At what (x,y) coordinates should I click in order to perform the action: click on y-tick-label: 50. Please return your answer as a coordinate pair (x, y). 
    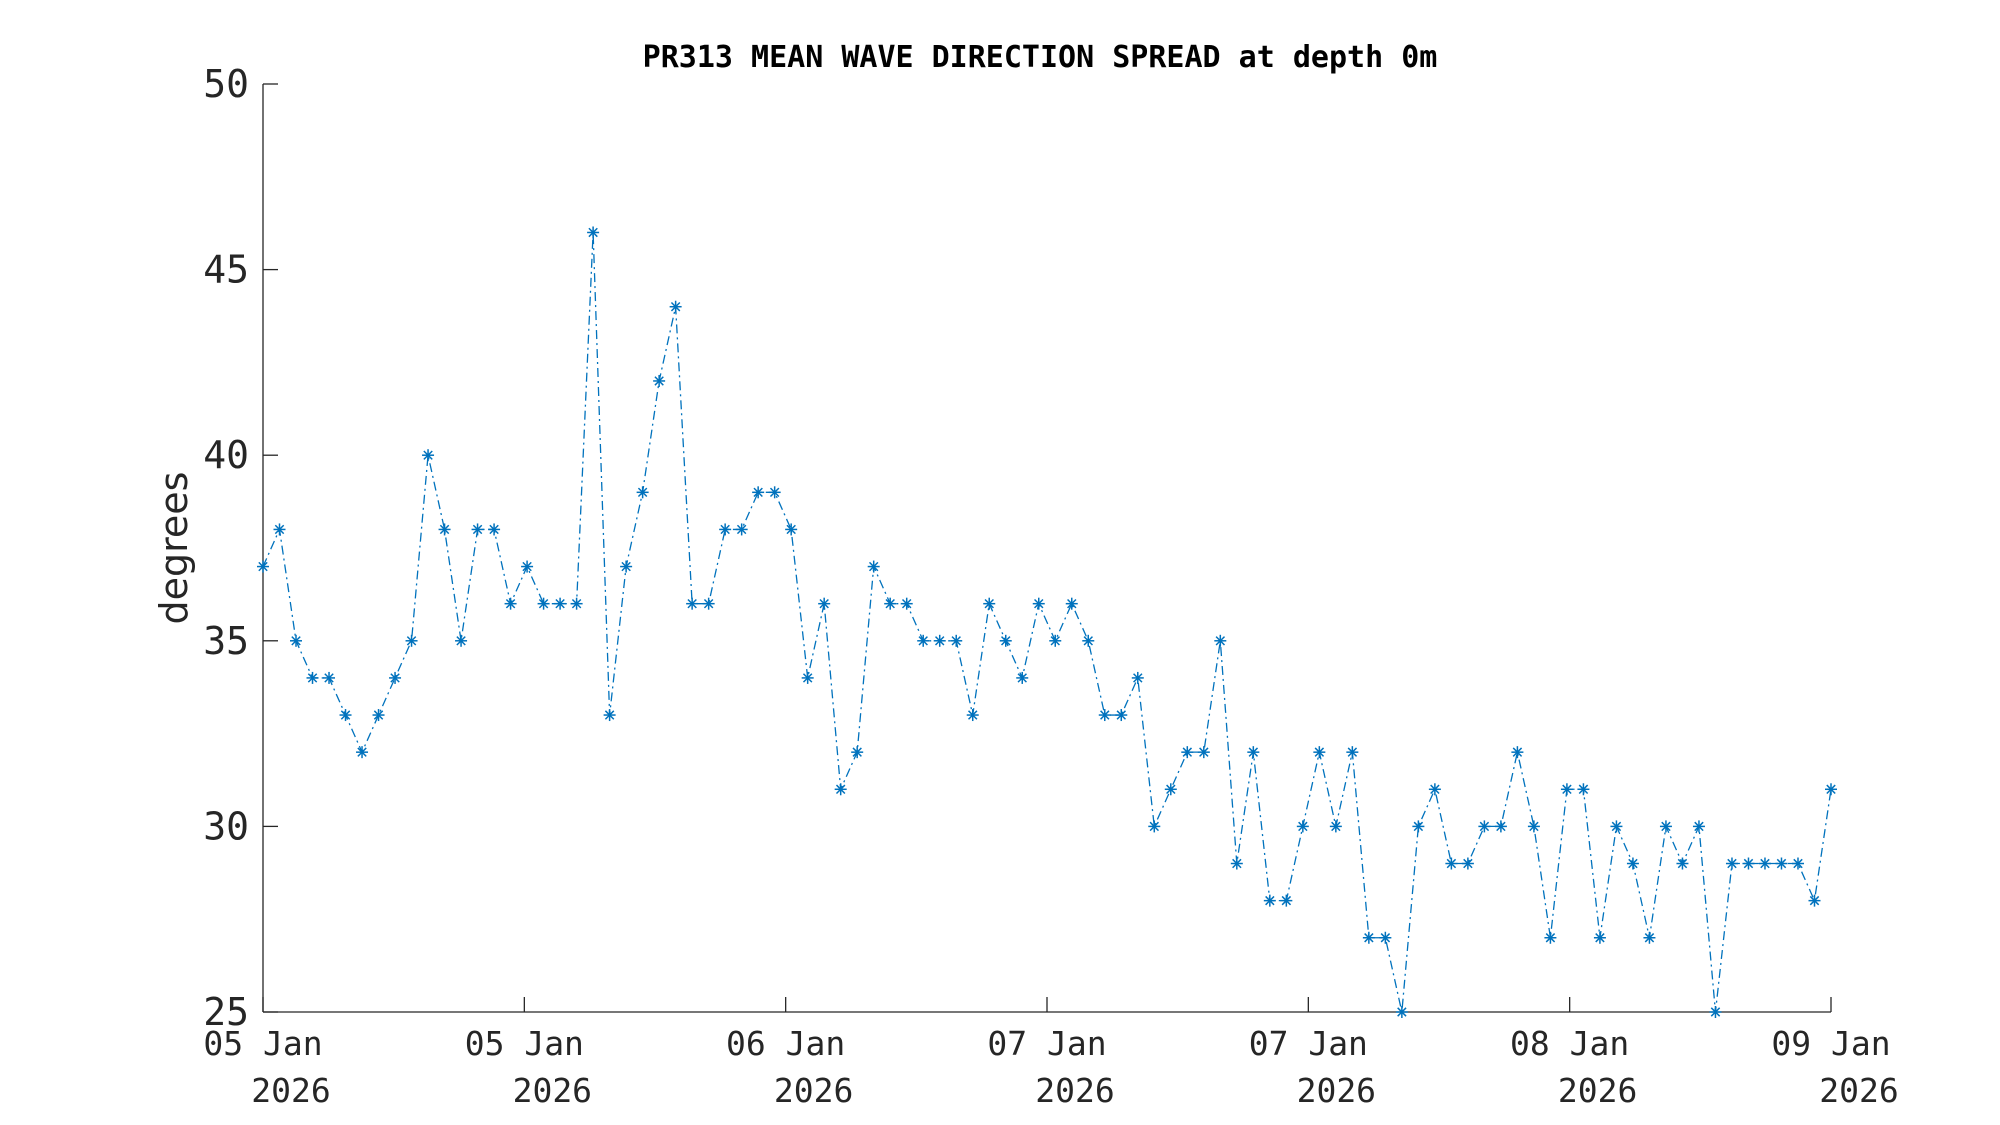
    Looking at the image, I should click on (226, 84).